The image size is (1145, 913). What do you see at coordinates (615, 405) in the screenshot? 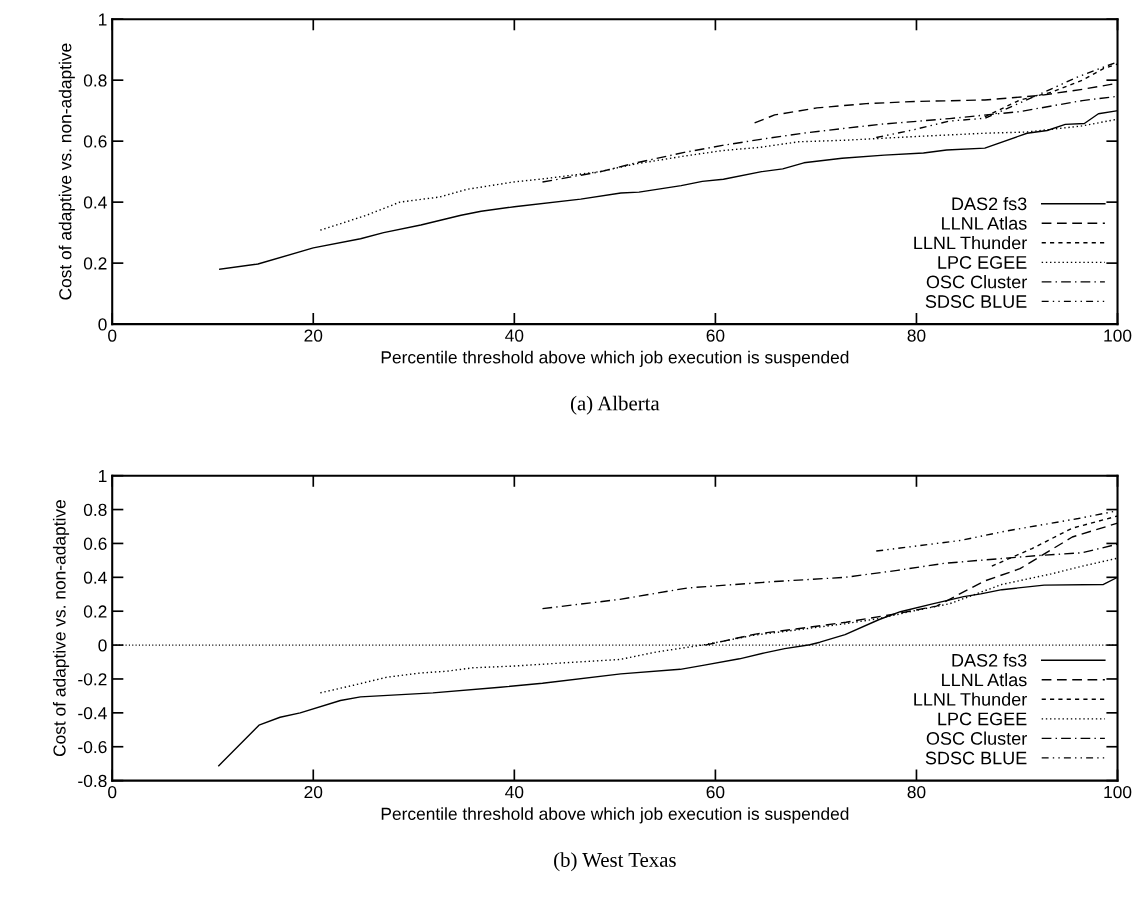
I see `text: (a) Alberta` at bounding box center [615, 405].